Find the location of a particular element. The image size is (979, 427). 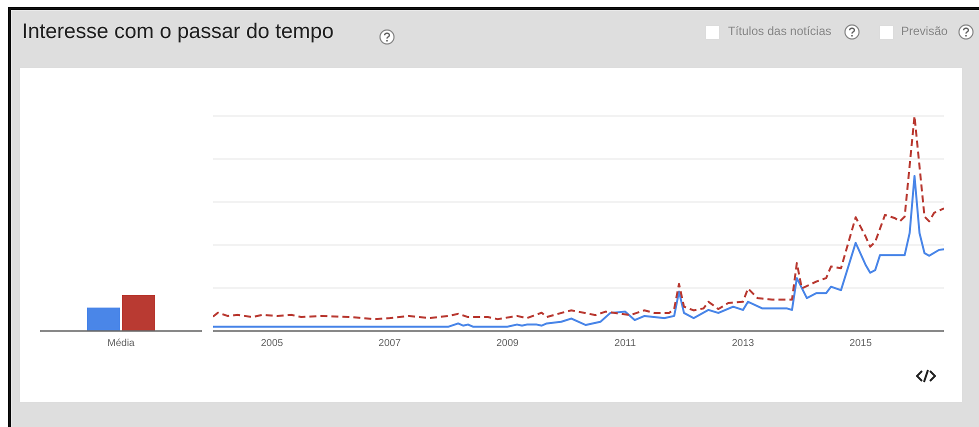

x-tick-label: 2007 is located at coordinates (390, 344).